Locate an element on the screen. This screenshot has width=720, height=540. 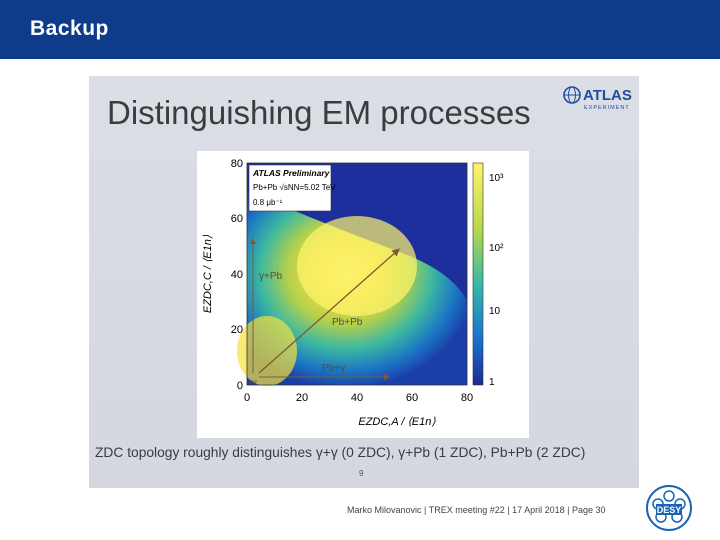
y-tick: 60 is located at coordinates (237, 219).